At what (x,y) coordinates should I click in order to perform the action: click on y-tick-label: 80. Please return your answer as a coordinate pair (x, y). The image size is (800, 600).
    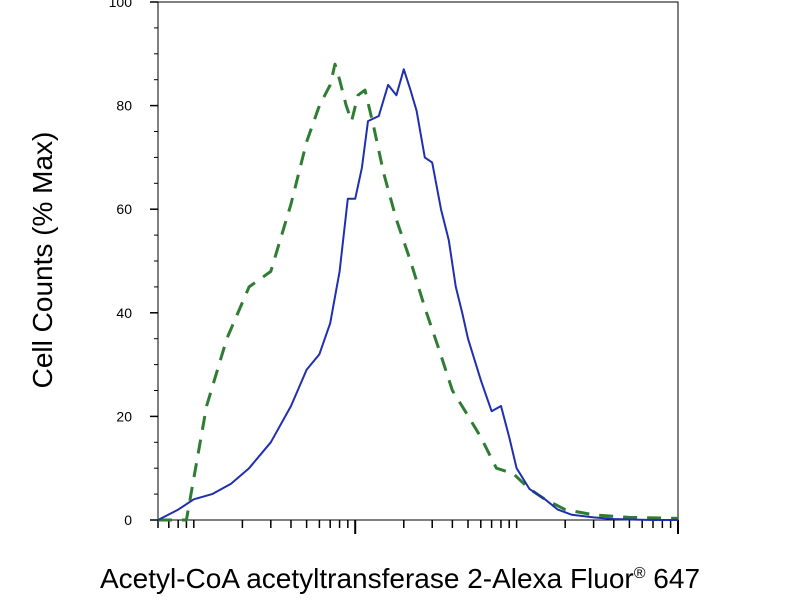
    Looking at the image, I should click on (124, 106).